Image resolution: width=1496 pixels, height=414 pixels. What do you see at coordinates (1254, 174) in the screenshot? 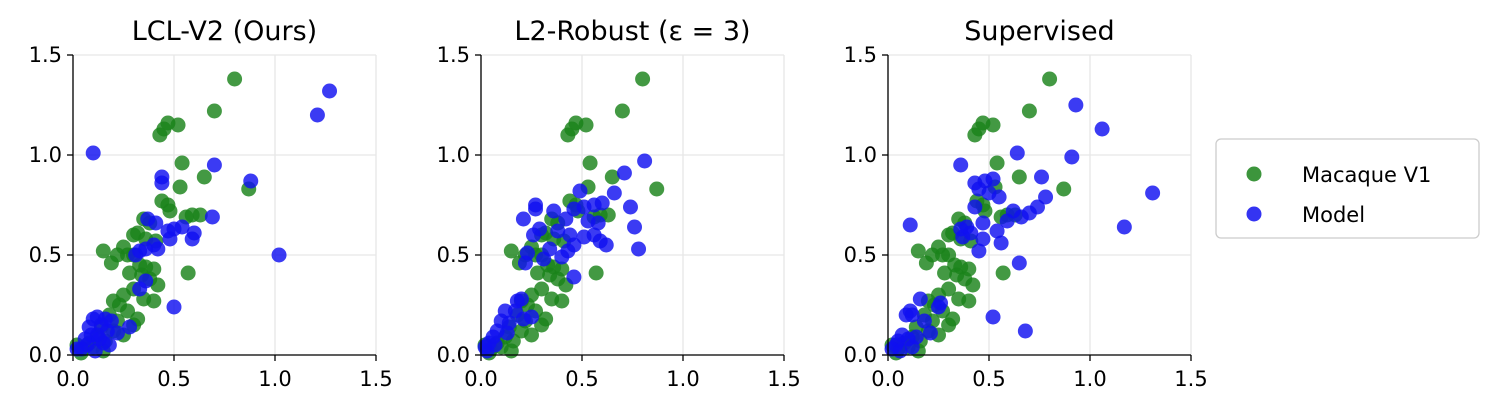
I see `legend-marker-macaque-v1` at bounding box center [1254, 174].